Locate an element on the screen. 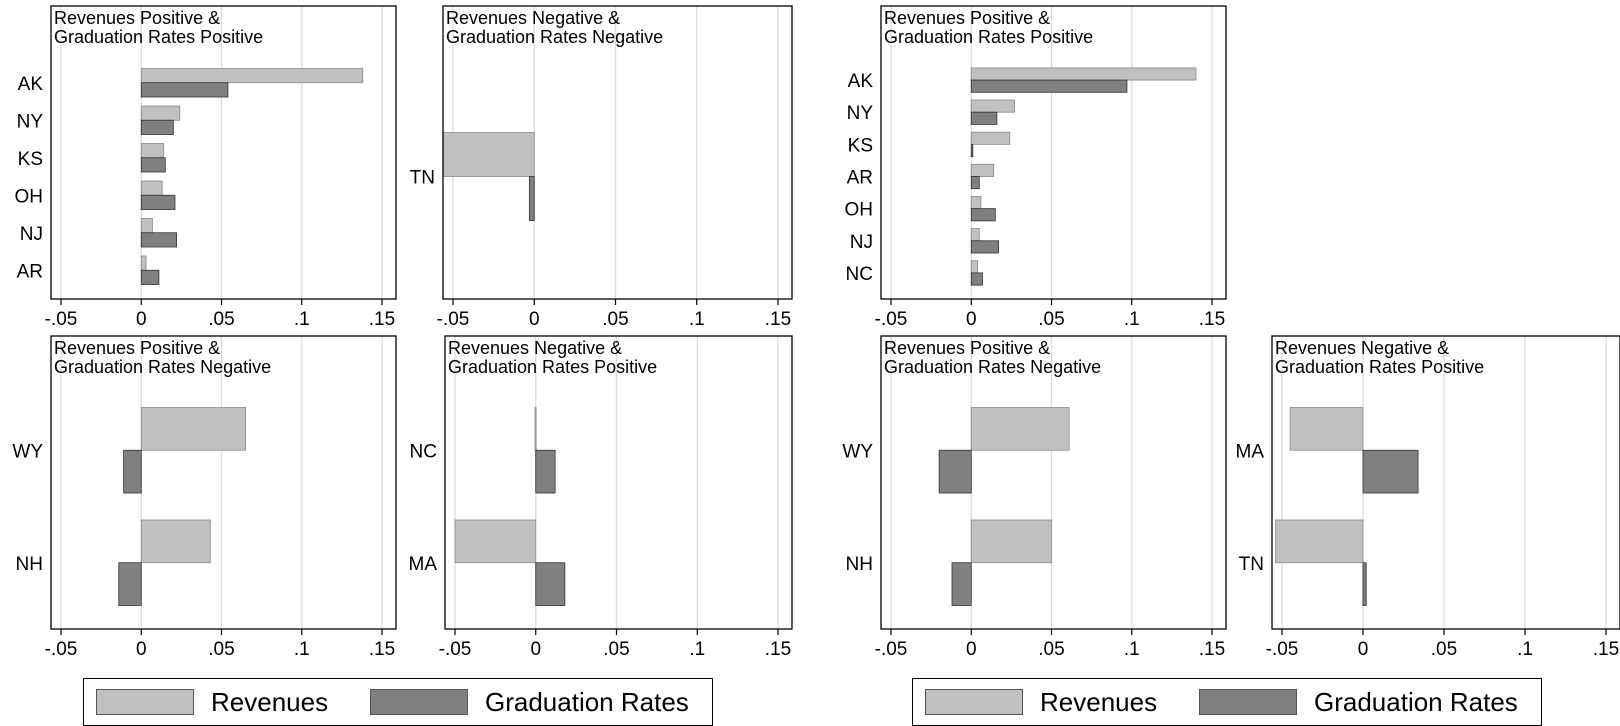 The height and width of the screenshot is (726, 1620). legend-right: Revenues Graduation Rates is located at coordinates (1227, 702).